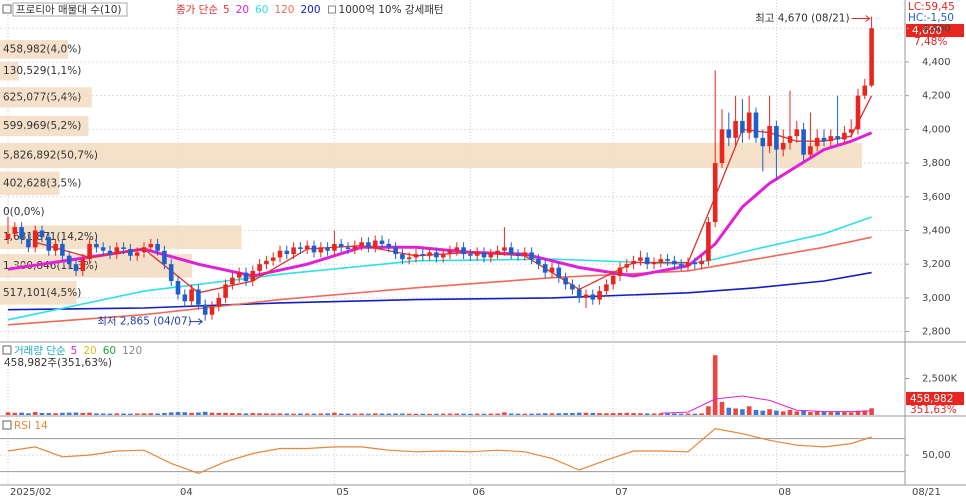  Describe the element at coordinates (42, 97) in the screenshot. I see `volume-profile-label: 625,077(5,4%)` at that location.